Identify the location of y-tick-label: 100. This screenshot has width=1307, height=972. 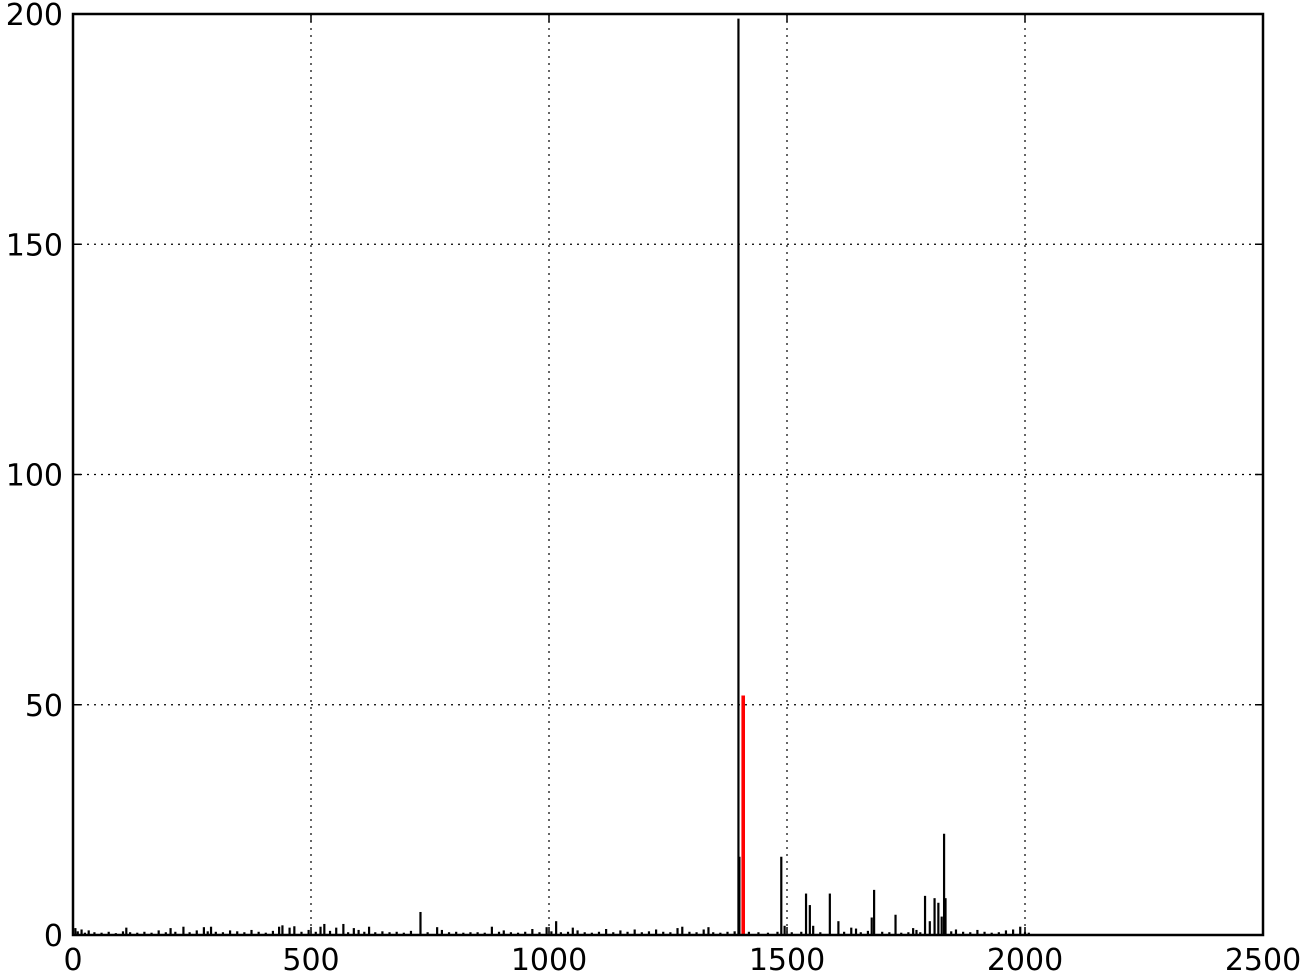
(34, 476).